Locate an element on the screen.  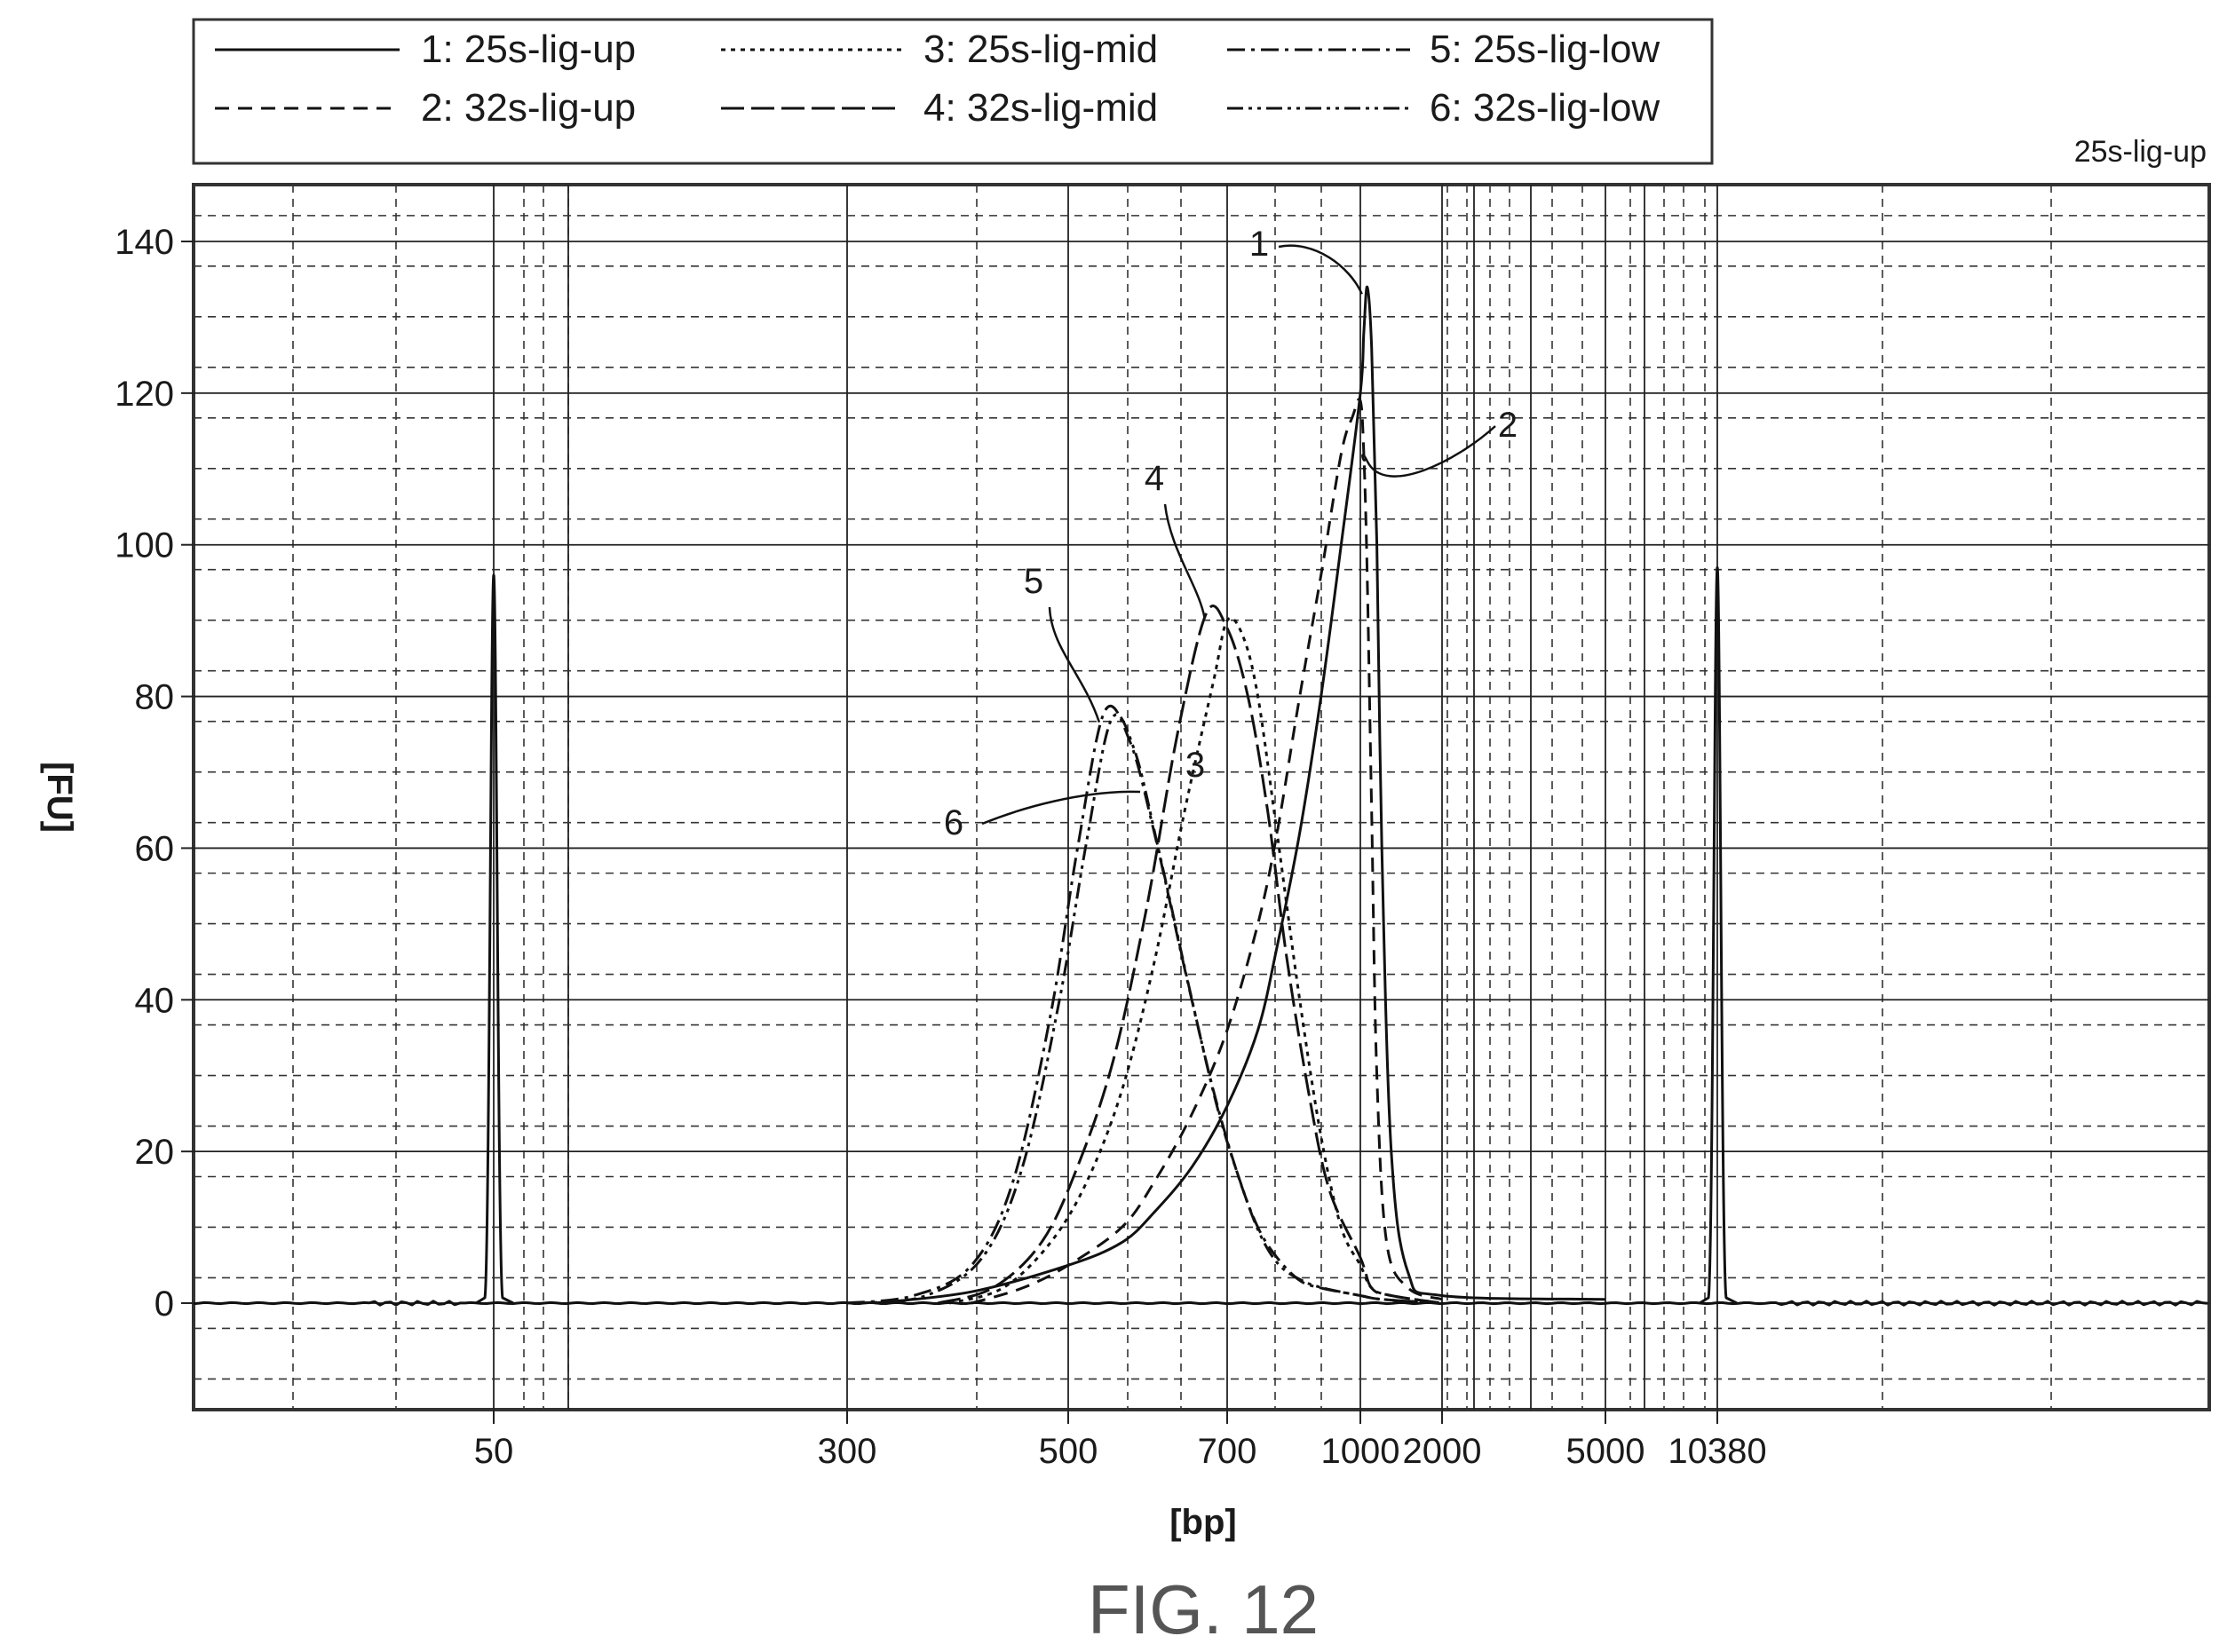
legend-entry-6: 6: 32s-lig-low is located at coordinates (1545, 108).